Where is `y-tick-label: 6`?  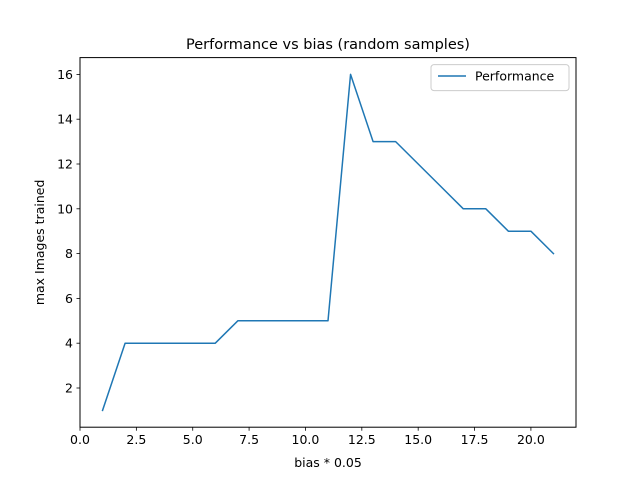 y-tick-label: 6 is located at coordinates (69, 298).